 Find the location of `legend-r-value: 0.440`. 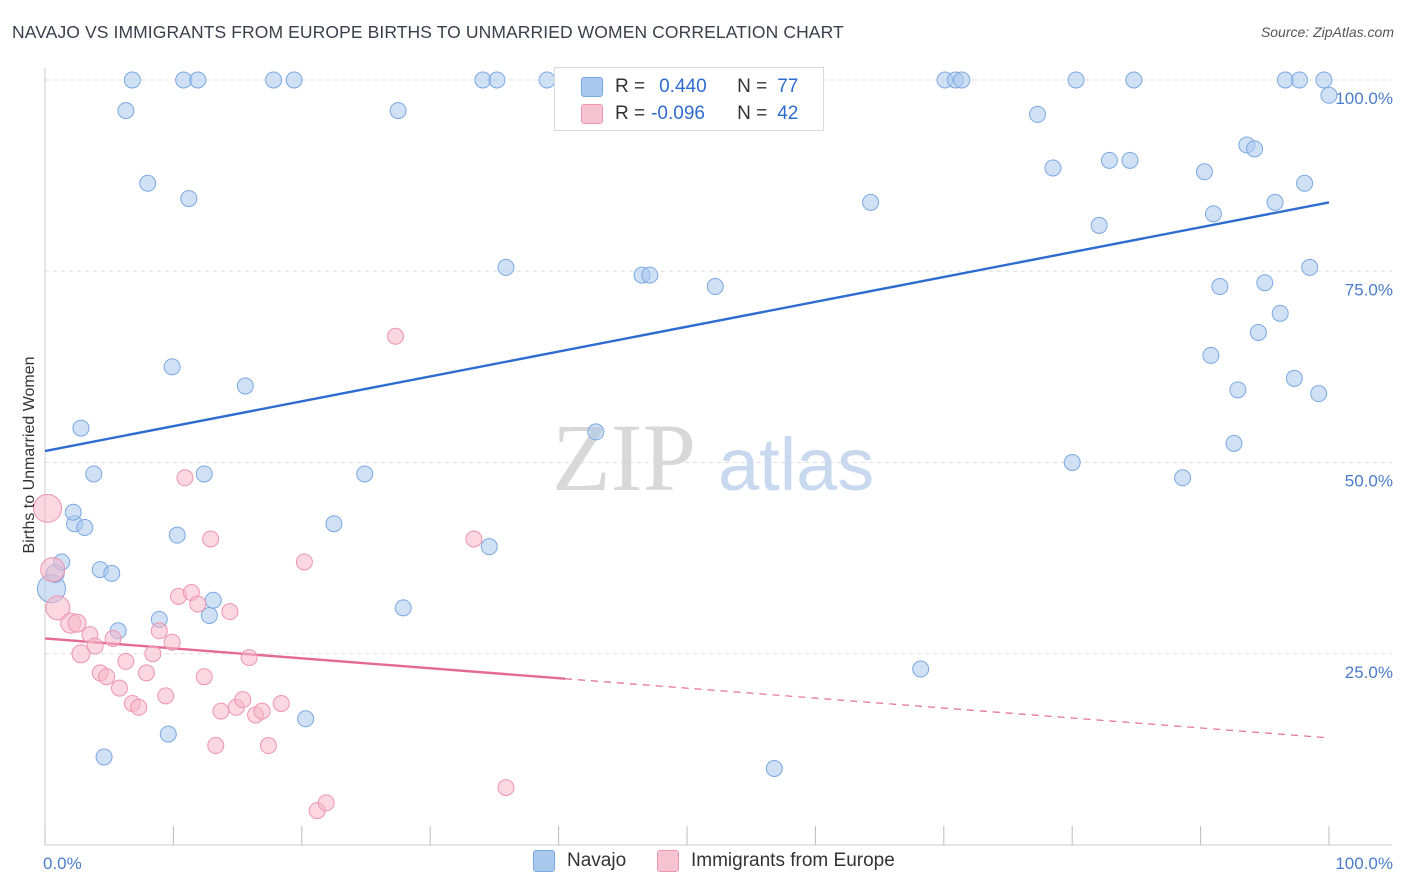

legend-r-value: 0.440 is located at coordinates (683, 86).